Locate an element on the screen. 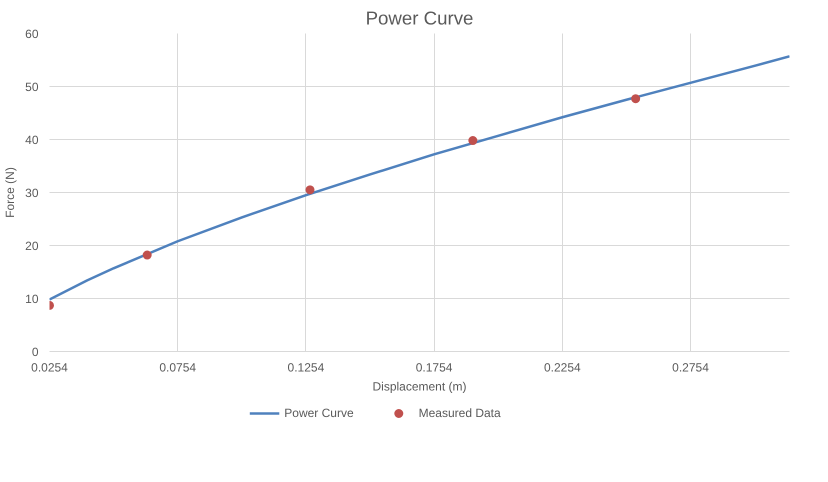 This screenshot has height=482, width=828. chart-title: Power Curve is located at coordinates (420, 18).